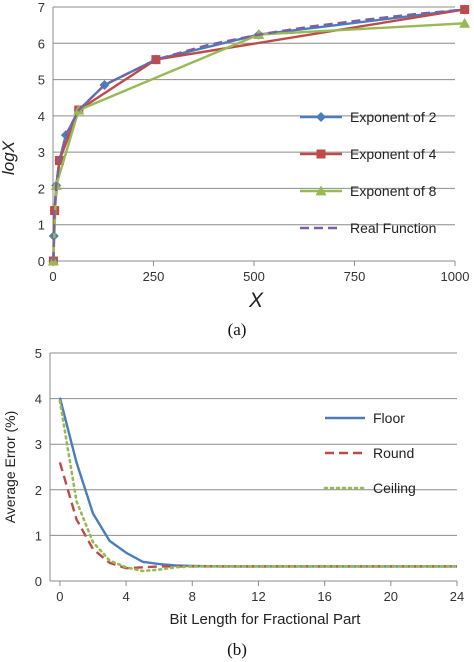 Image resolution: width=474 pixels, height=662 pixels. Describe the element at coordinates (455, 276) in the screenshot. I see `a-x-tick-label: 1000` at that location.